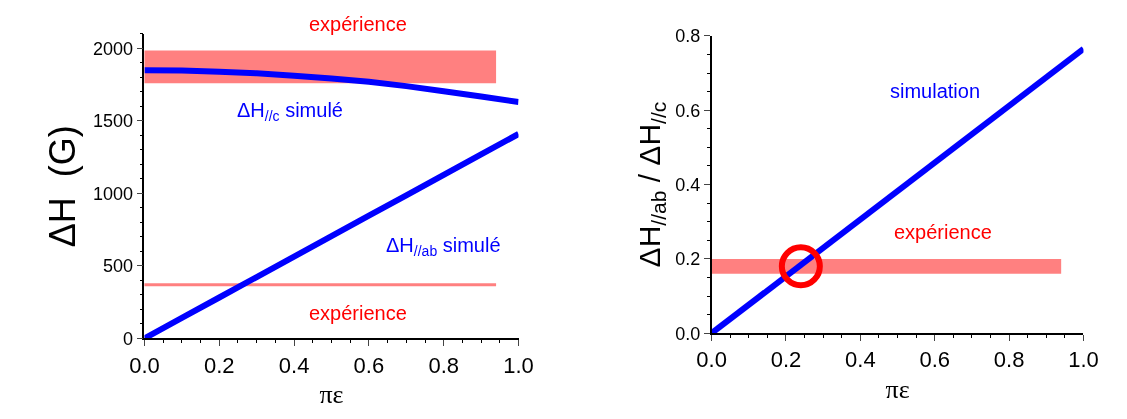 The width and height of the screenshot is (1127, 419). Describe the element at coordinates (935, 91) in the screenshot. I see `series-label: simulation` at that location.